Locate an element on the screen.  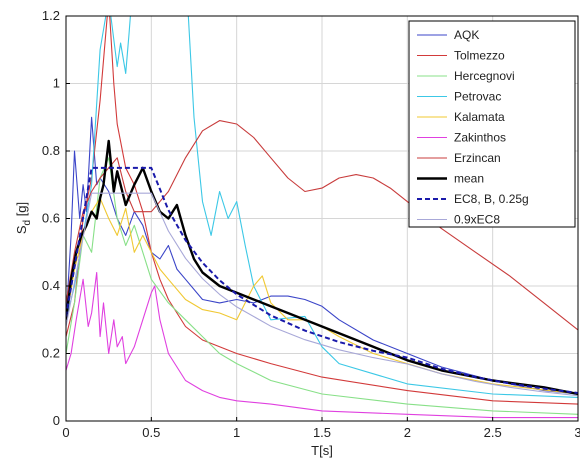
y-tick-label: 1 is located at coordinates (56, 83).